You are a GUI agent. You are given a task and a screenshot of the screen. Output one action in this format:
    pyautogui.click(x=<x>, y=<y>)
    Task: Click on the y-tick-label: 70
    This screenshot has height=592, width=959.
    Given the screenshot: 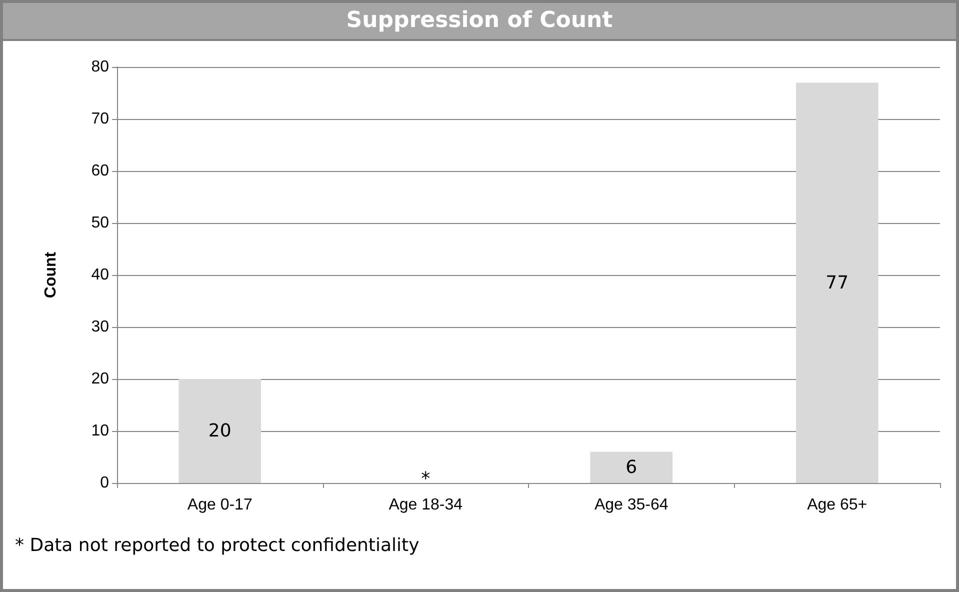 What is the action you would take?
    pyautogui.click(x=100, y=119)
    